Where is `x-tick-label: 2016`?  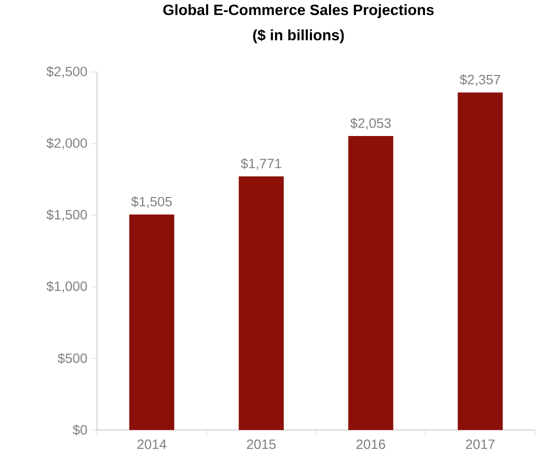 x-tick-label: 2016 is located at coordinates (371, 445).